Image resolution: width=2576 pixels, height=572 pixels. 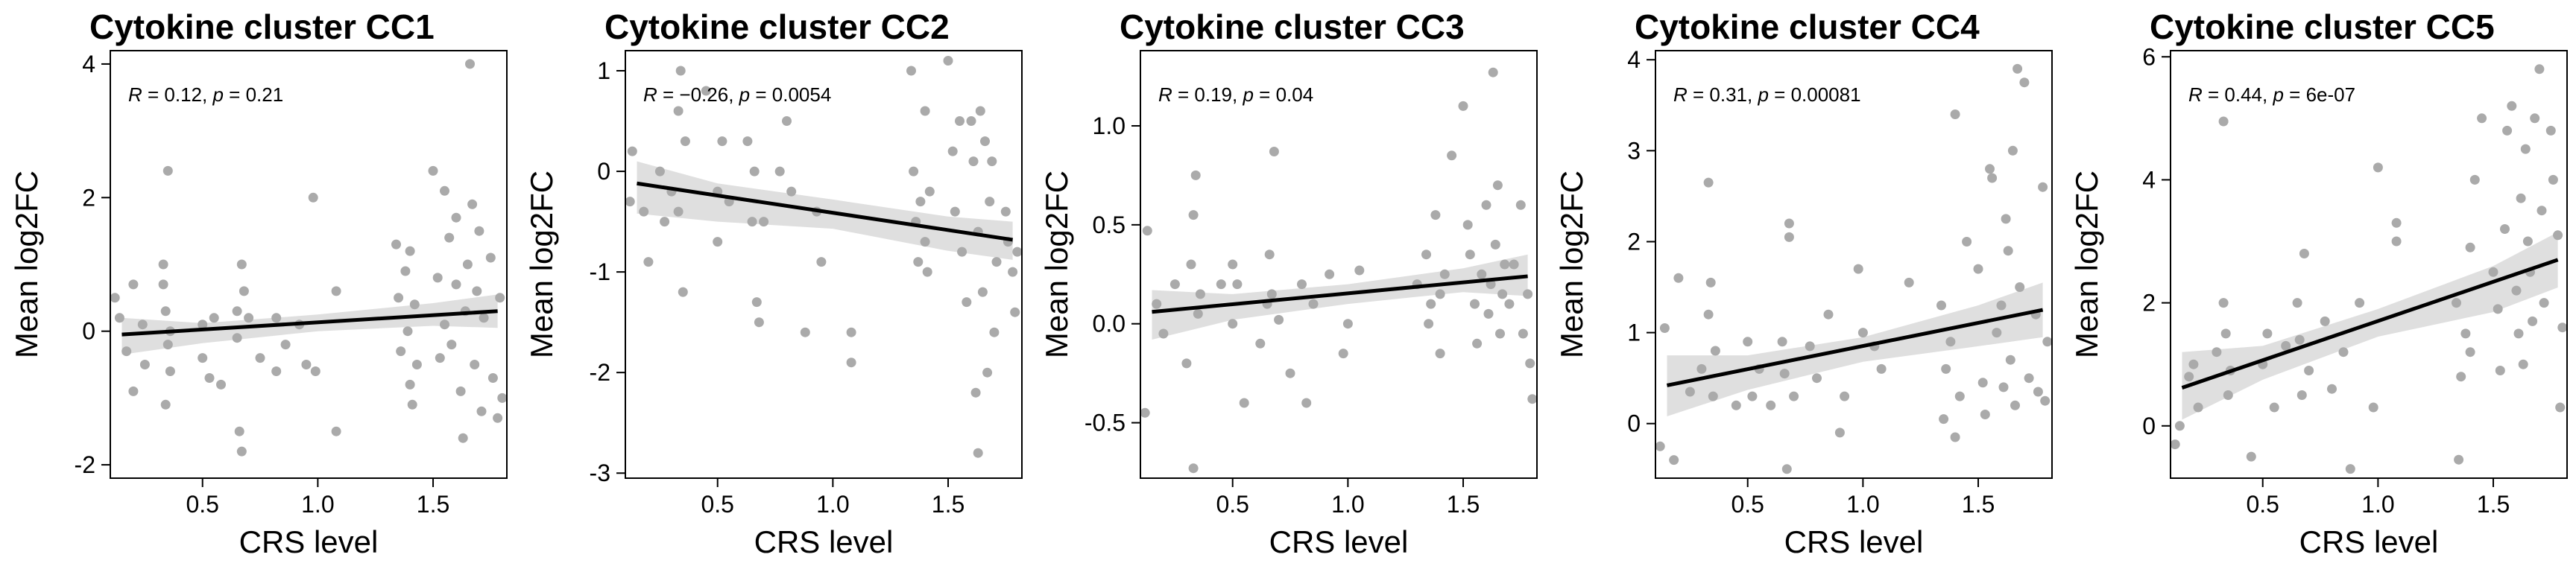 What do you see at coordinates (744, 94) in the screenshot?
I see `p-symbol: p` at bounding box center [744, 94].